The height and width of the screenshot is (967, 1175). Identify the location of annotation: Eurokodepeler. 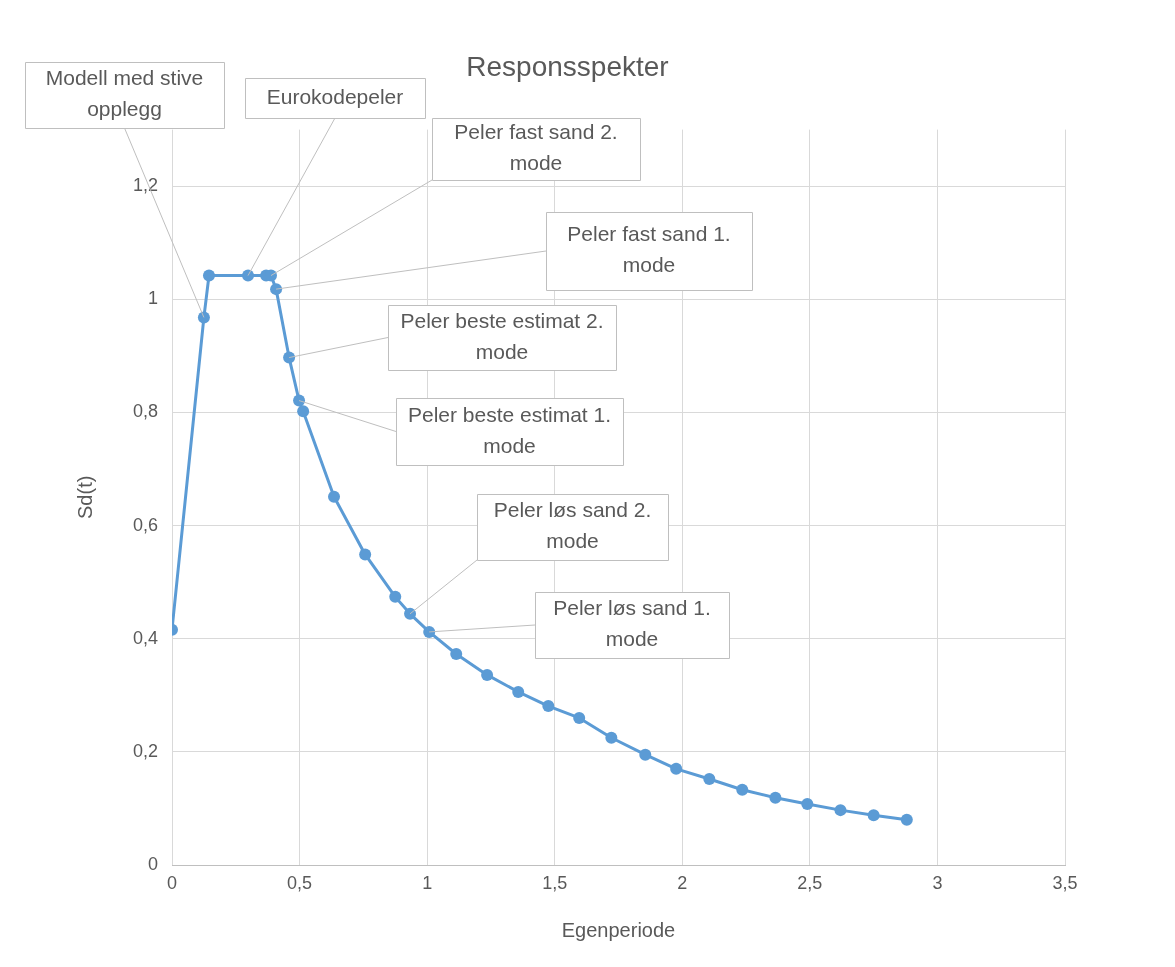
(335, 96).